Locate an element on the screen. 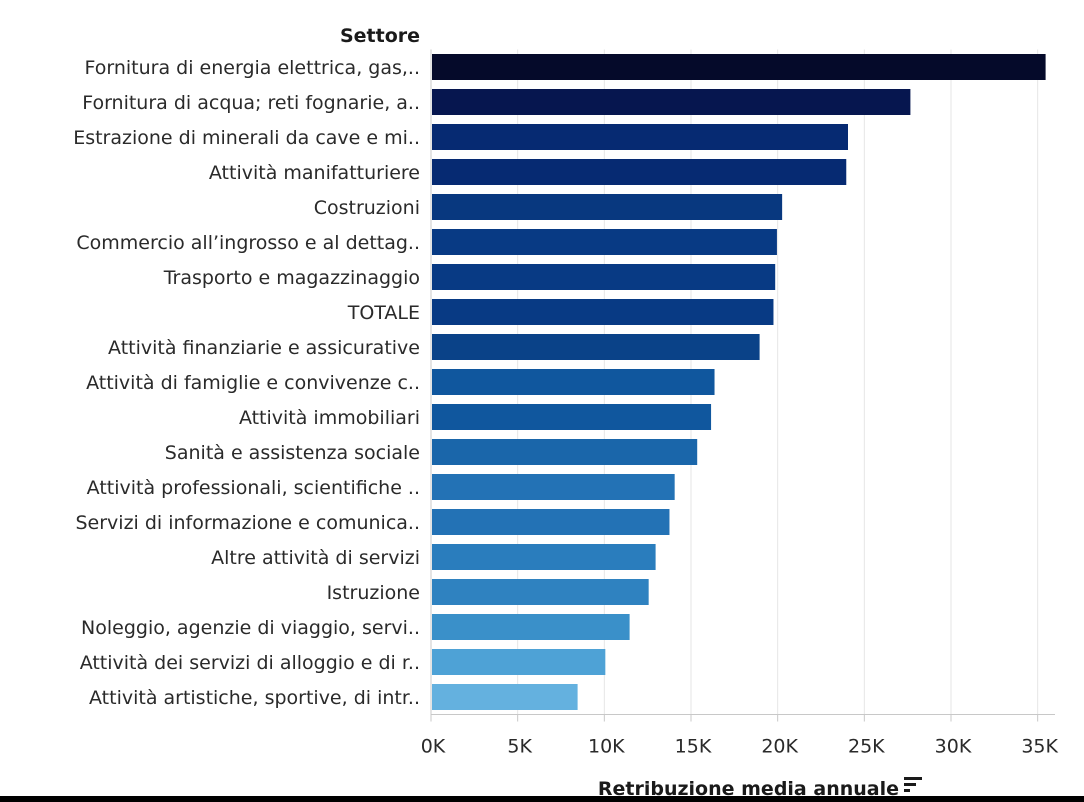 The height and width of the screenshot is (802, 1084). category-label: Servizi di informazione e comunica.. is located at coordinates (247, 523).